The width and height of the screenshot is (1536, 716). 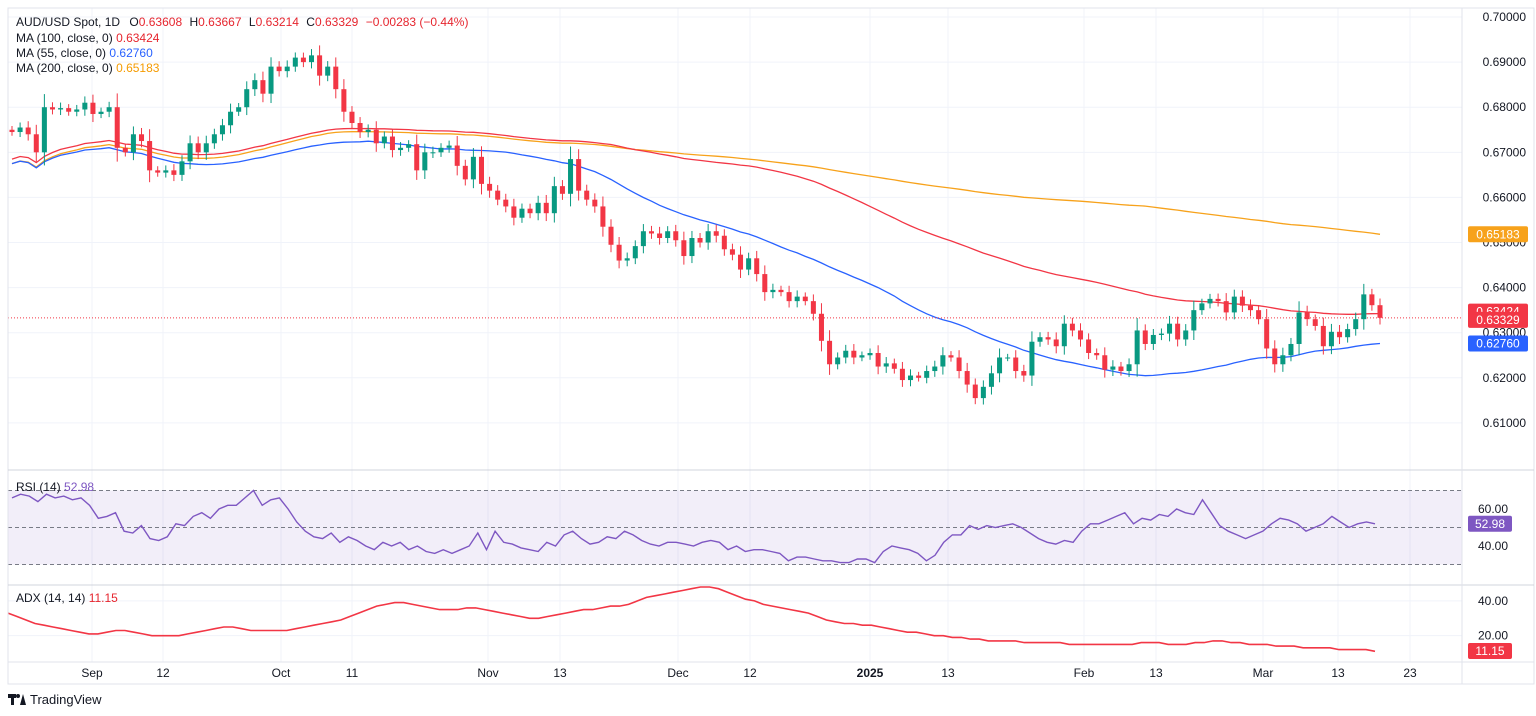 I want to click on rsi-tag-label: 52.98, so click(x=1490, y=524).